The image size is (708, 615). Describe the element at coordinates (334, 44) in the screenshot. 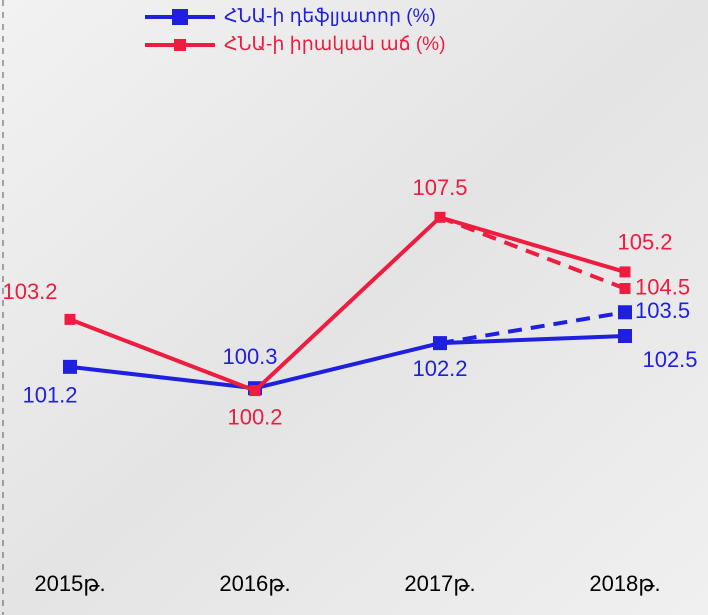

I see `legend-label: ՀՆԱ-ի իրական աճ (%)` at that location.